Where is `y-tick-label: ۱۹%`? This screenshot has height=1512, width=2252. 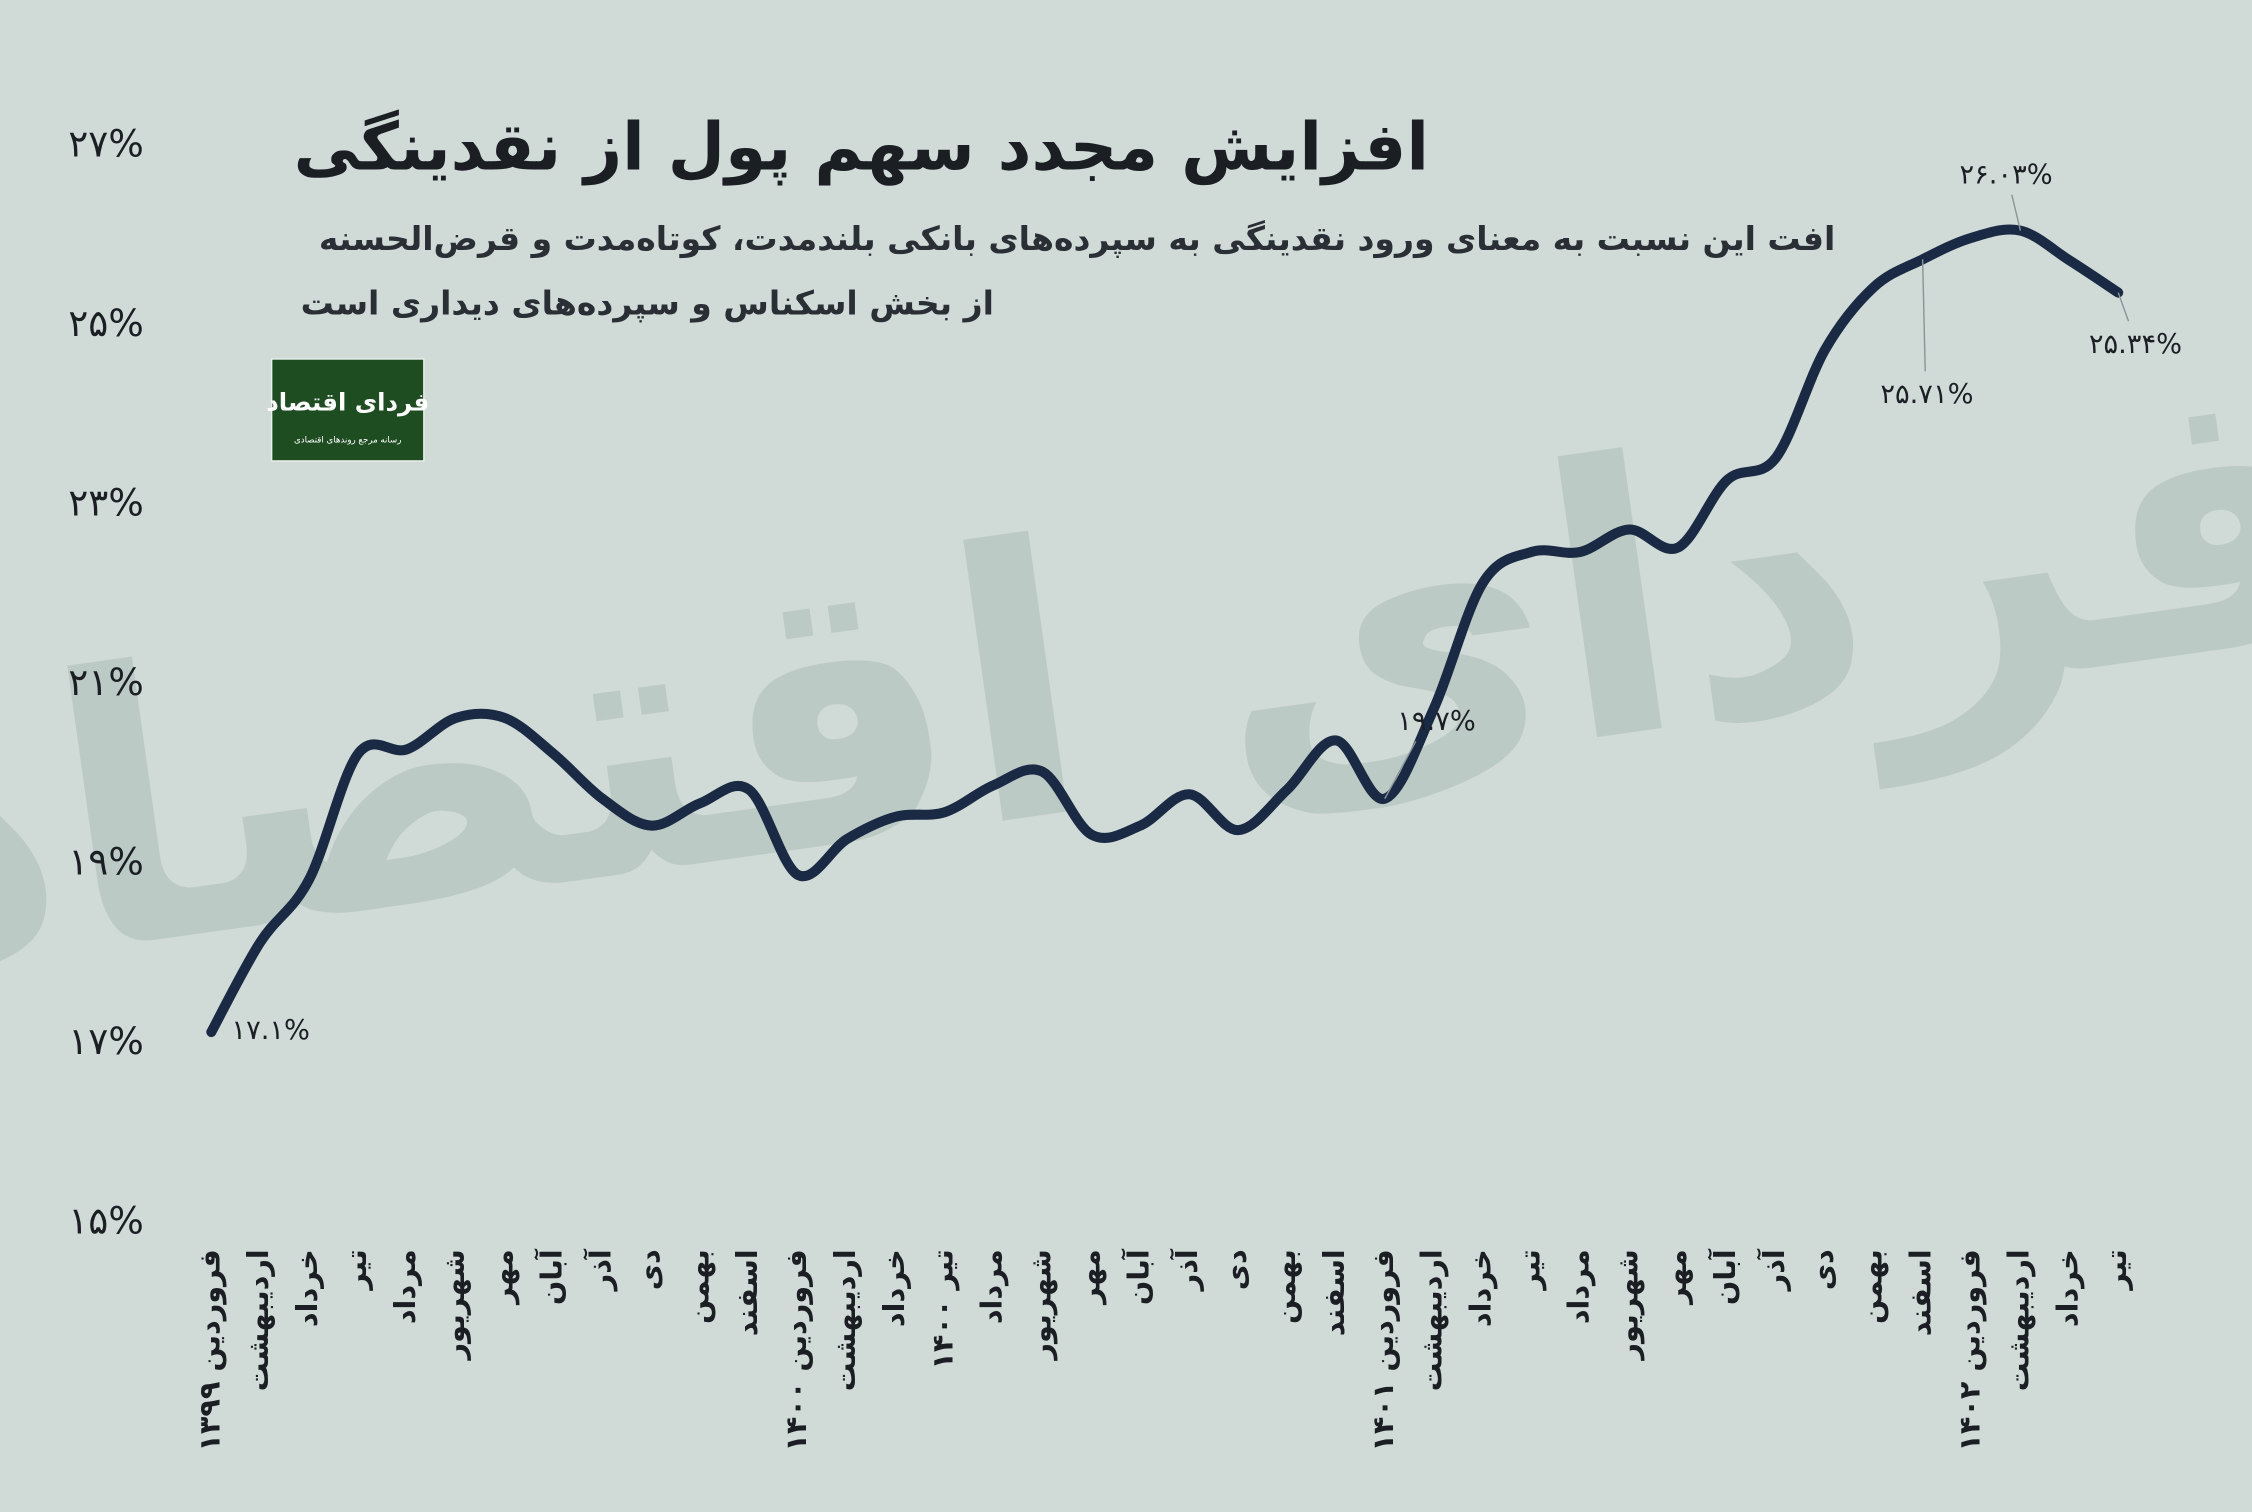
y-tick-label: ۱۹% is located at coordinates (106, 861).